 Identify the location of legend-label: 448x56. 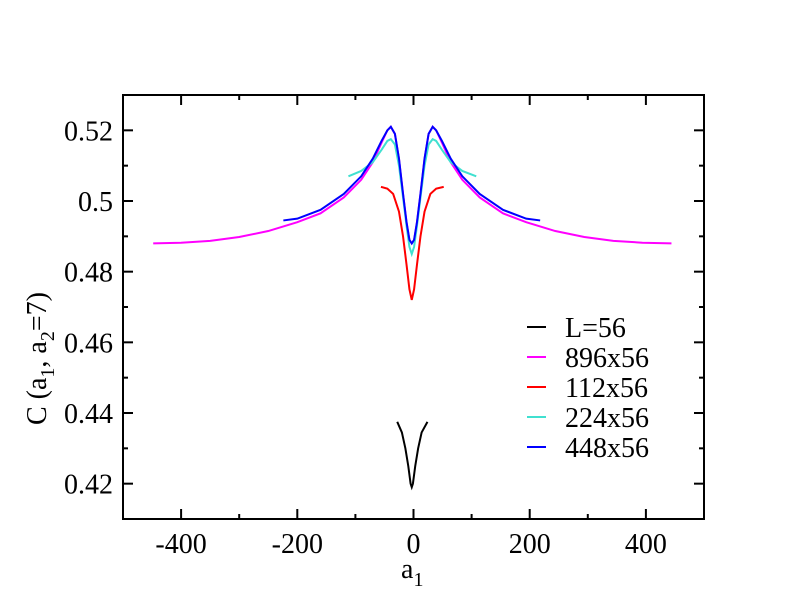
(607, 448).